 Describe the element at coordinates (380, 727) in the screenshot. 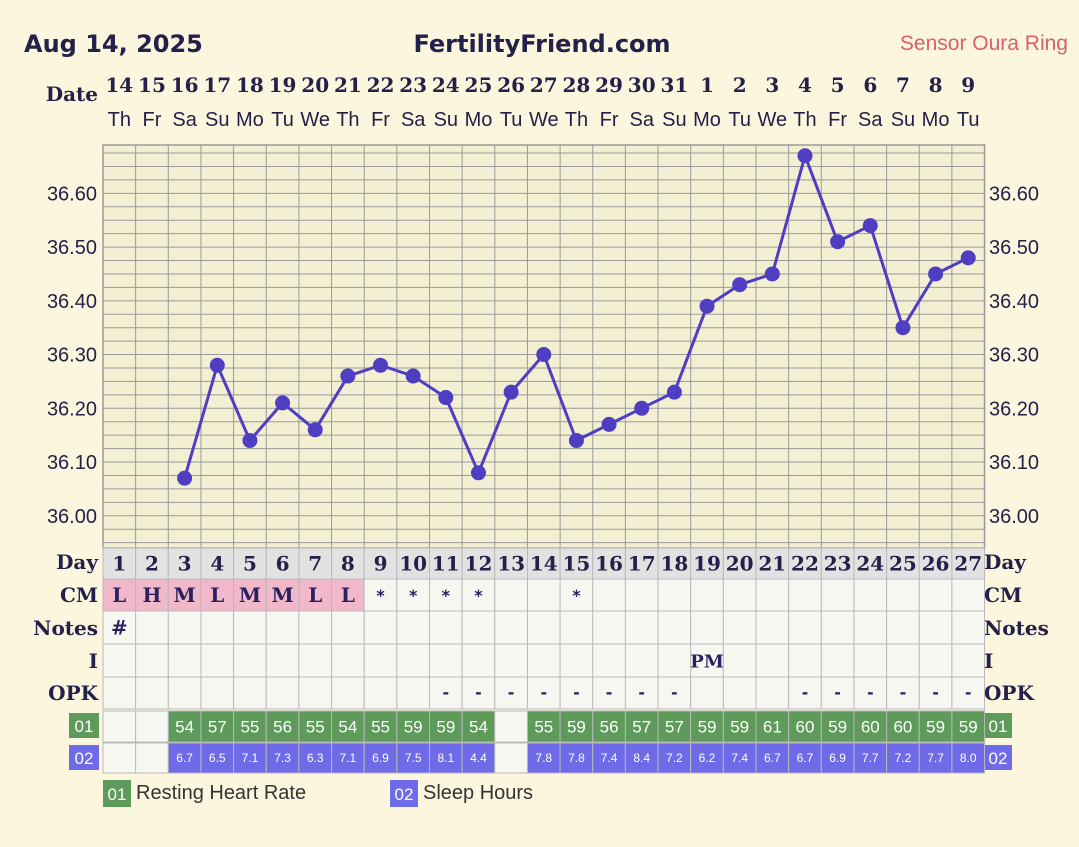

I see `hr-cell: 55` at that location.